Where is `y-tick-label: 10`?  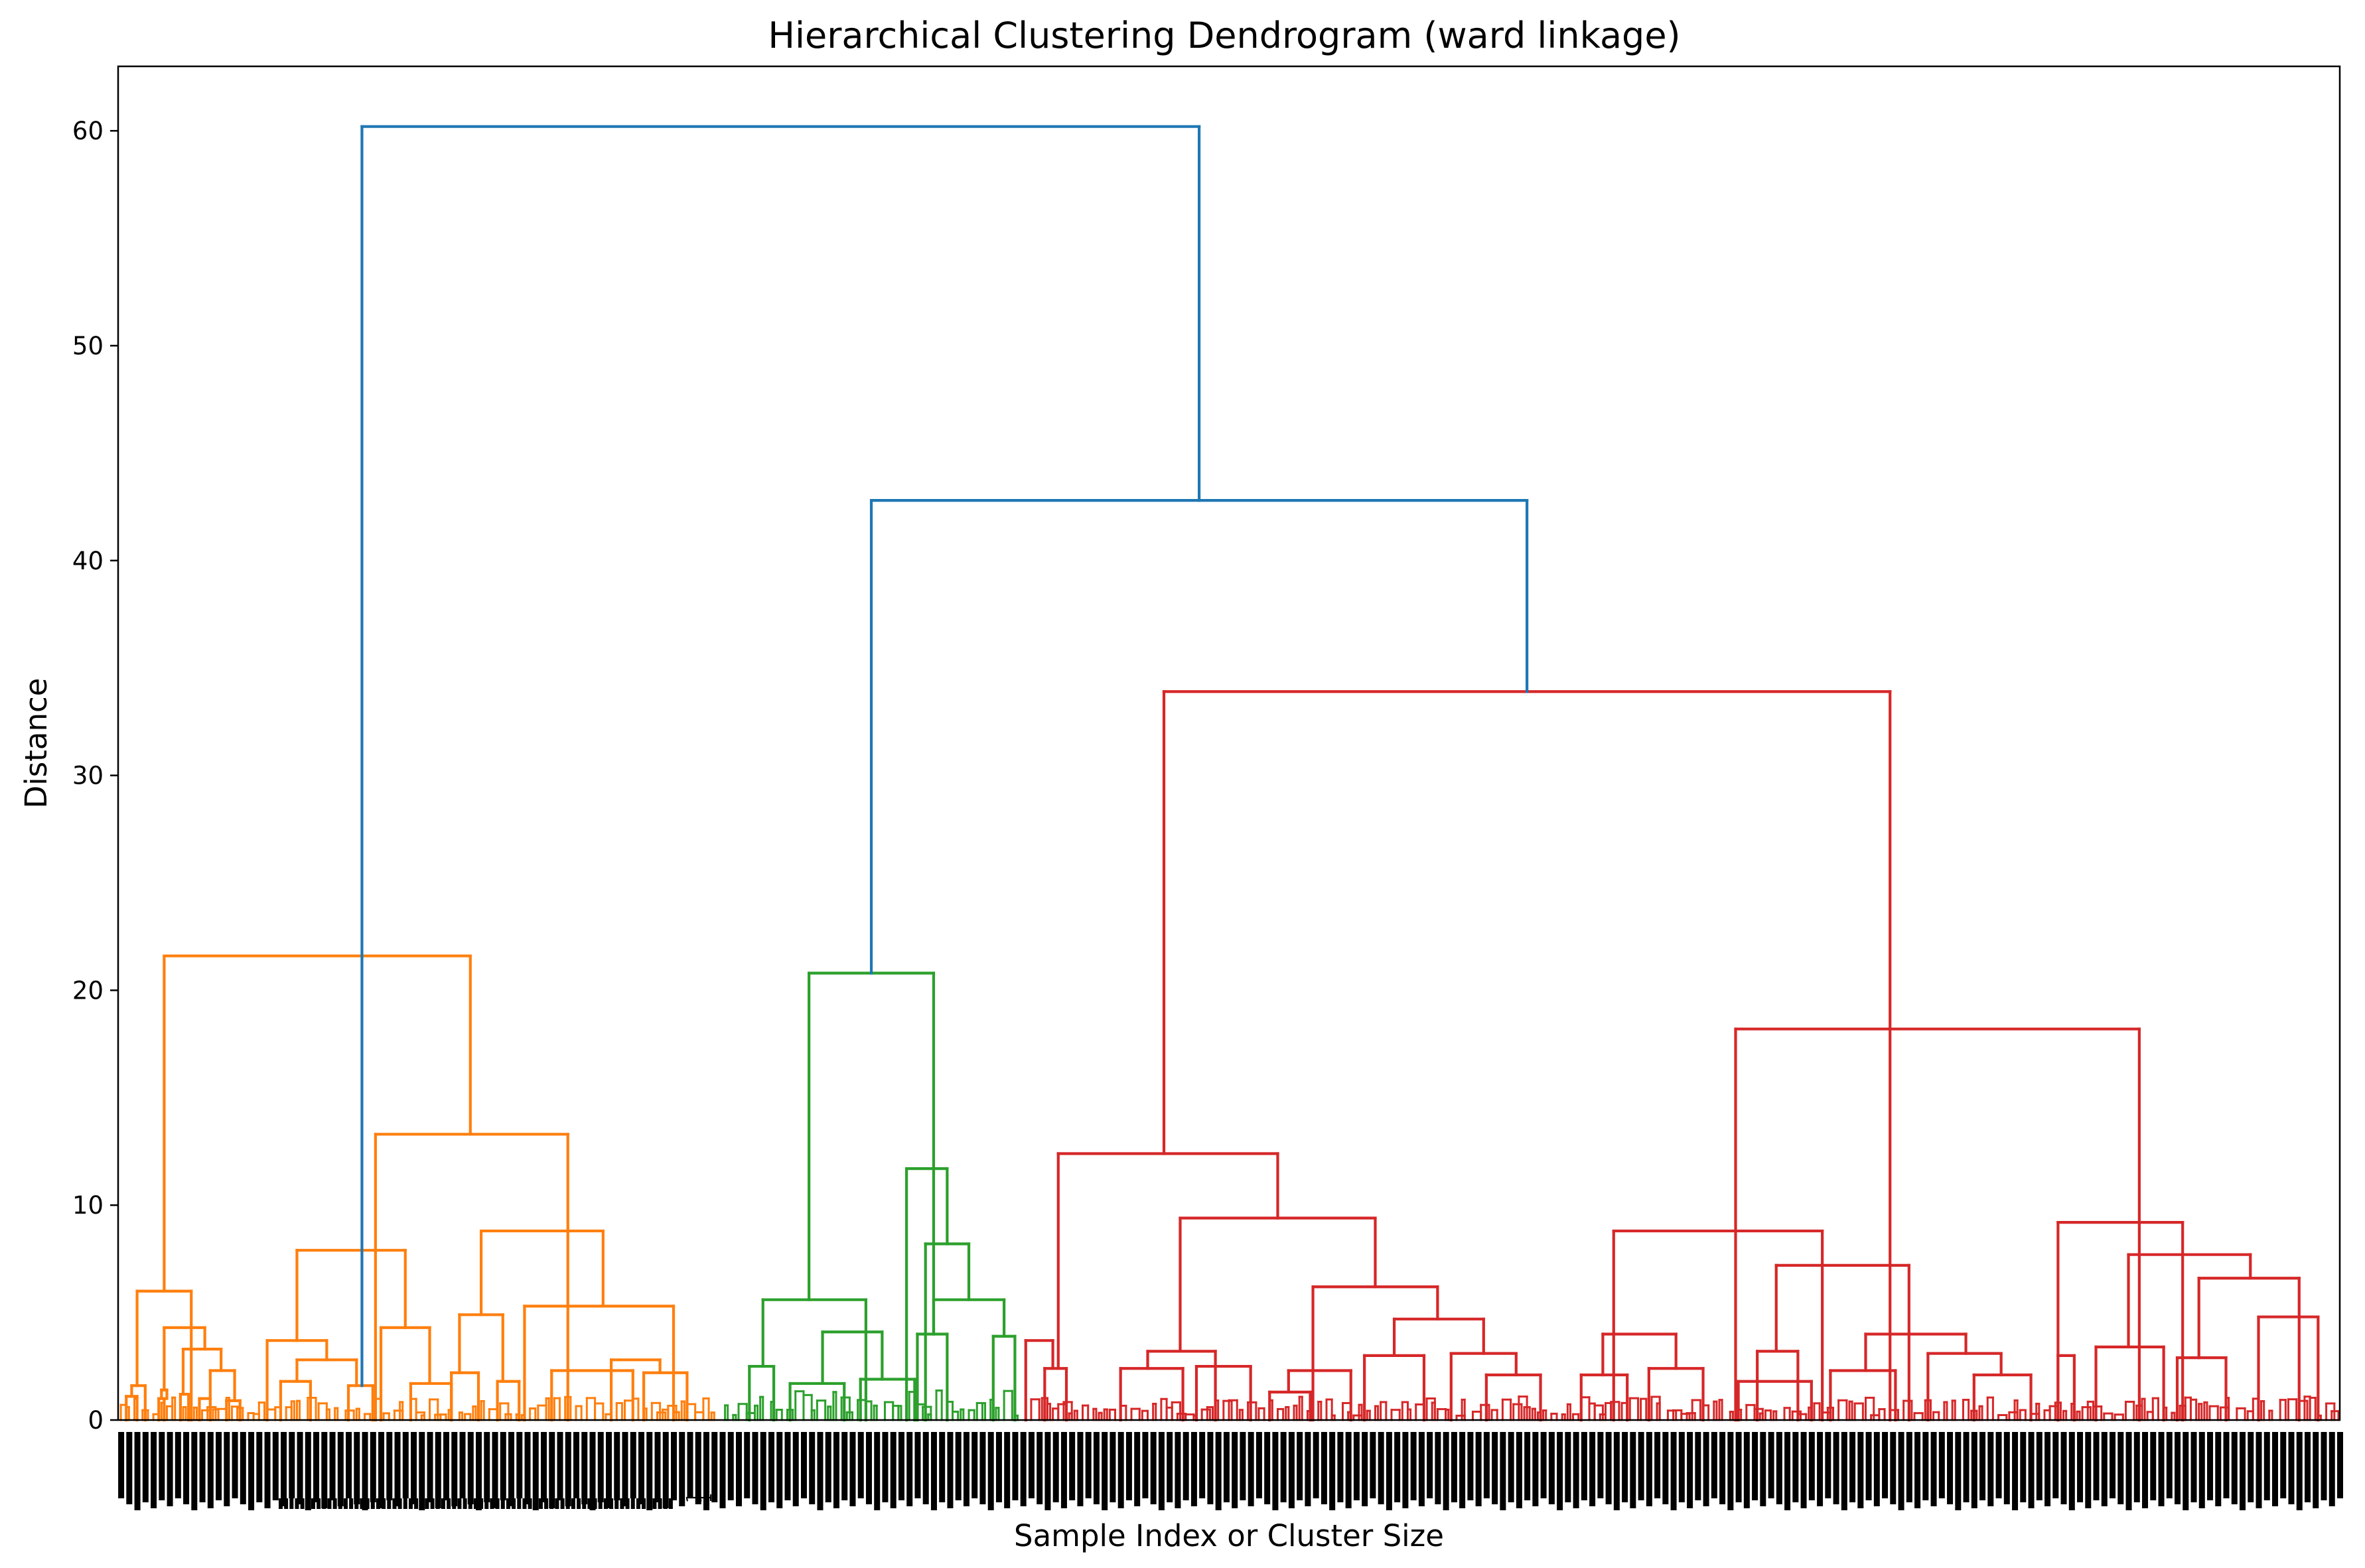 y-tick-label: 10 is located at coordinates (88, 1205).